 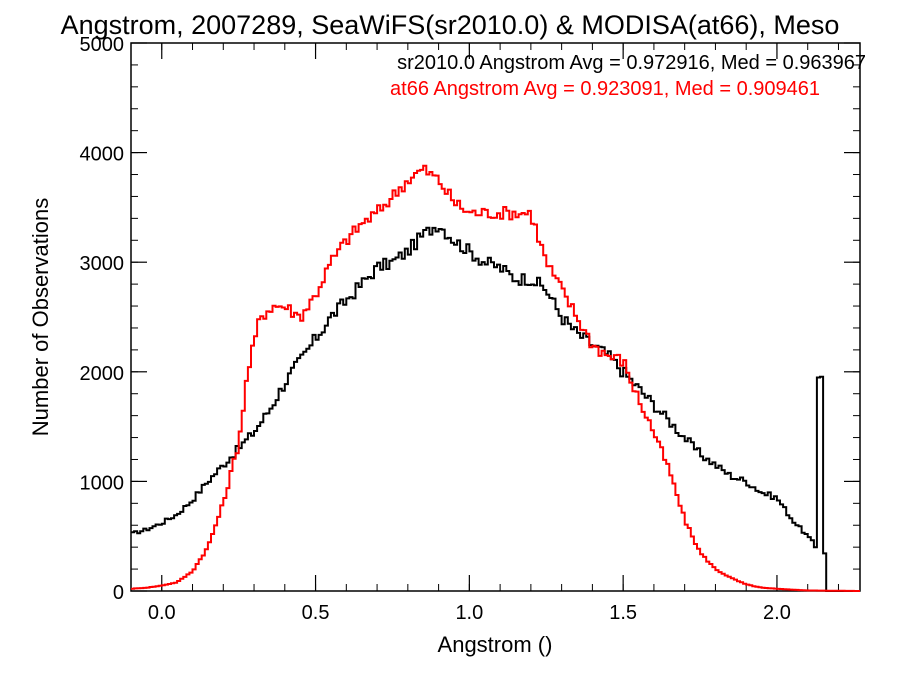 I want to click on y-tick-label: 0, so click(x=118, y=593).